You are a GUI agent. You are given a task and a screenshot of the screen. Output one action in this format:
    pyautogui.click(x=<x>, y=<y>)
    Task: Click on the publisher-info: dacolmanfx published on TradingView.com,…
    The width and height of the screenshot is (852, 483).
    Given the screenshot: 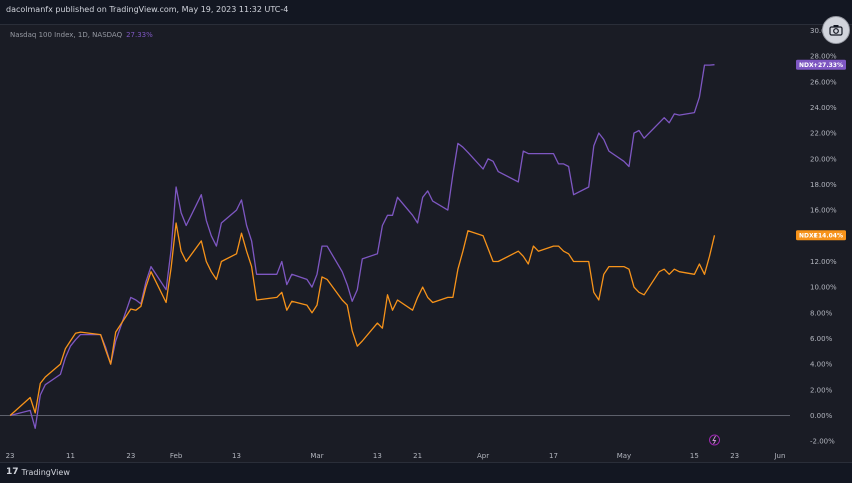 What is the action you would take?
    pyautogui.click(x=147, y=9)
    